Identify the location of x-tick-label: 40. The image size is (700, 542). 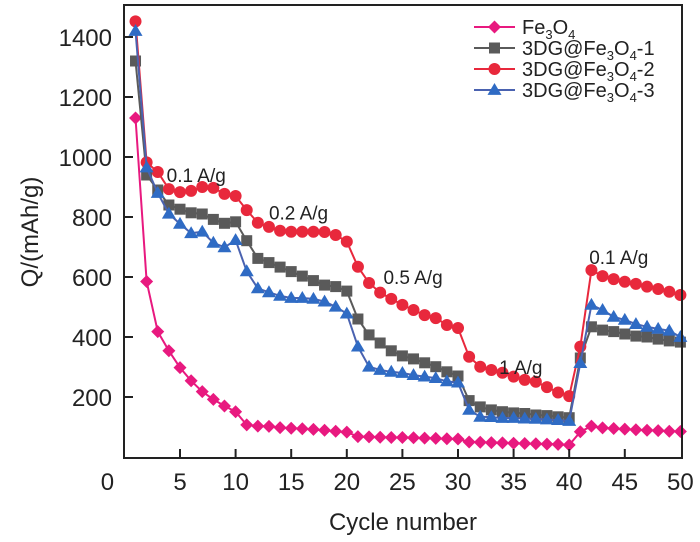
(569, 482).